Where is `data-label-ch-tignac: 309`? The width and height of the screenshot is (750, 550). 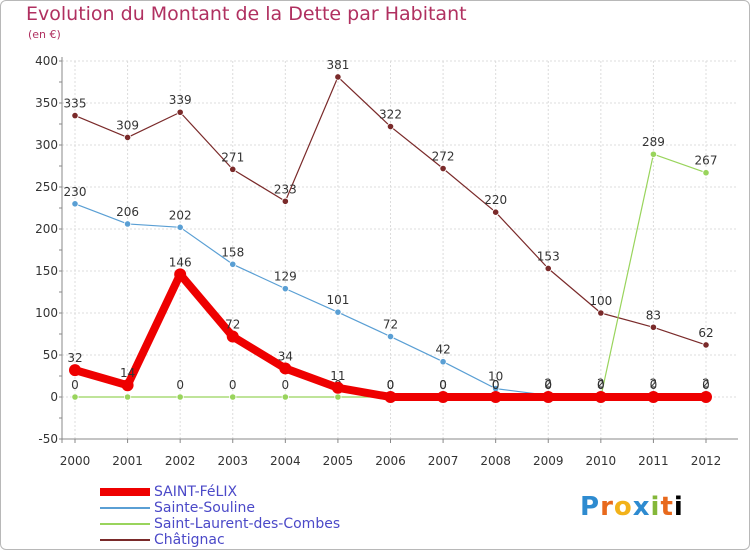 data-label-ch-tignac: 309 is located at coordinates (127, 125).